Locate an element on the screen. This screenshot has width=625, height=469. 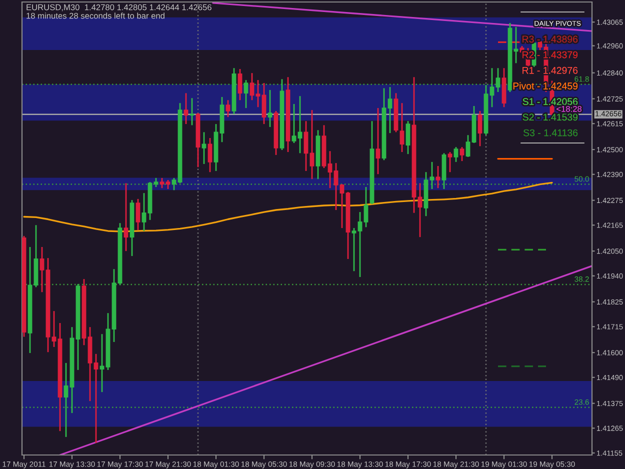
annotation: S2 - 1.41539 is located at coordinates (550, 117).